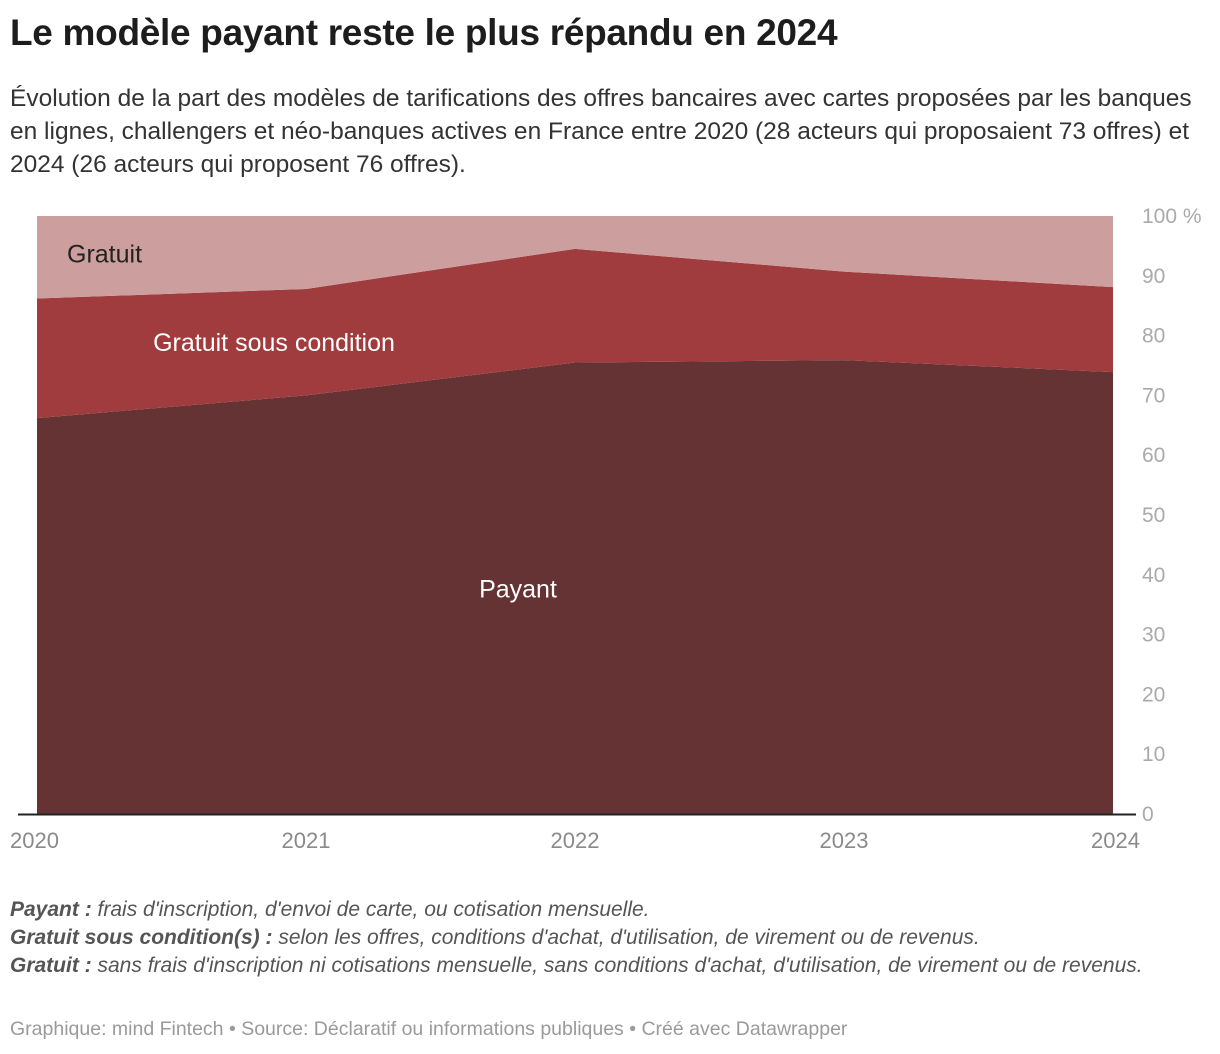  What do you see at coordinates (141, 937) in the screenshot?
I see `note-term: Gratuit sous condition(s) :` at bounding box center [141, 937].